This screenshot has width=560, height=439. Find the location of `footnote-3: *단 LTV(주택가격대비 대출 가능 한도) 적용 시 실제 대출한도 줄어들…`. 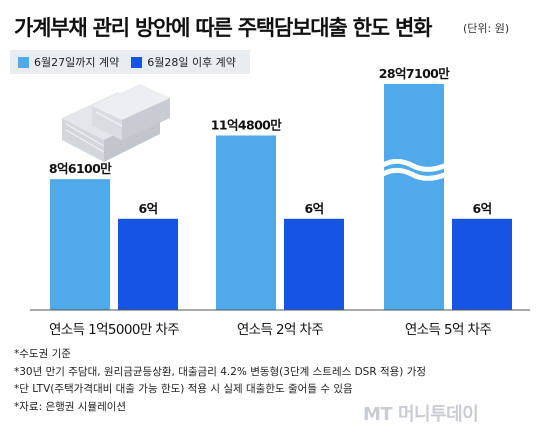

footnote-3: *단 LTV(주택가격대비 대출 가능 한도) 적용 시 실제 대출한도 줄어들… is located at coordinates (183, 389).